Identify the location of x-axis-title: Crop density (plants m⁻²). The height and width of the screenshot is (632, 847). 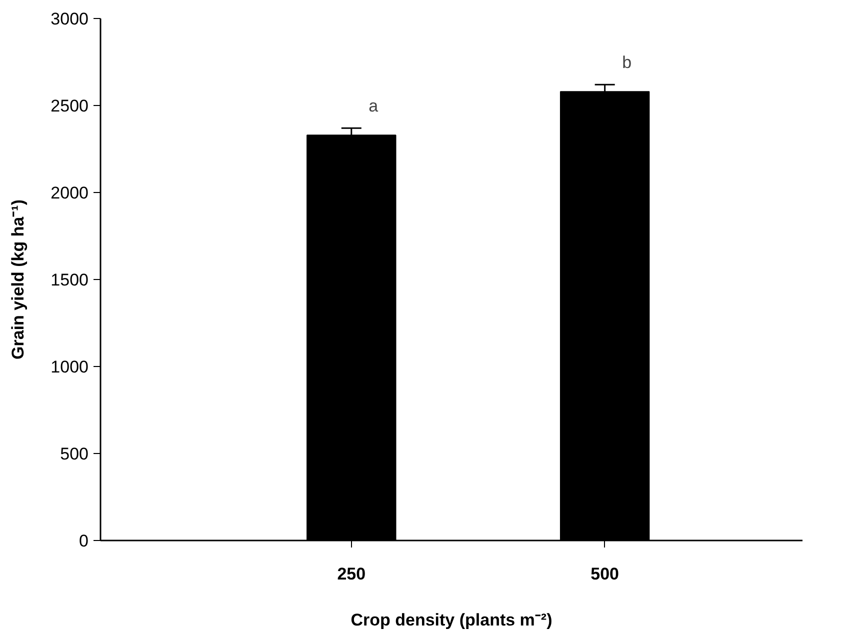
(451, 620).